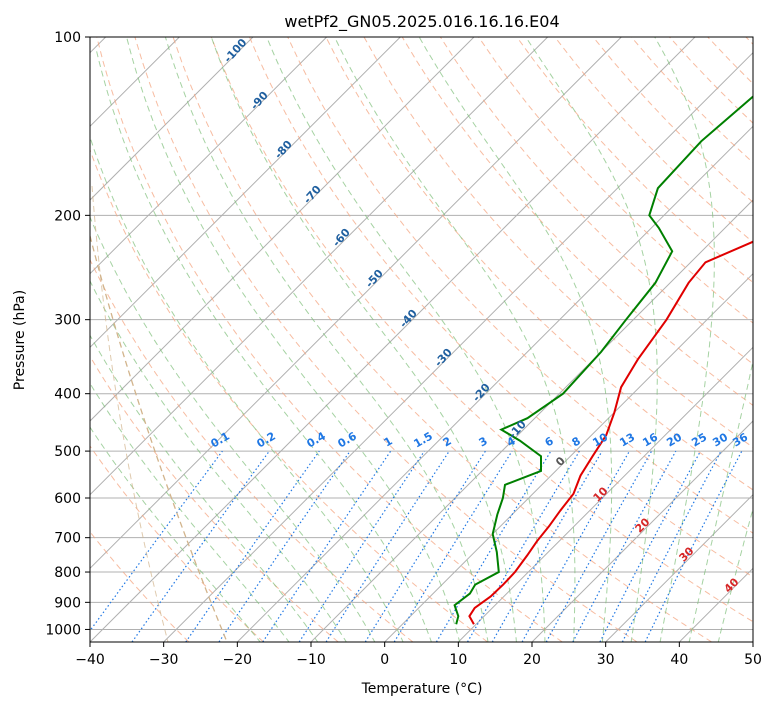 The width and height of the screenshot is (775, 708). I want to click on saturation-curves, so click(159, 413).